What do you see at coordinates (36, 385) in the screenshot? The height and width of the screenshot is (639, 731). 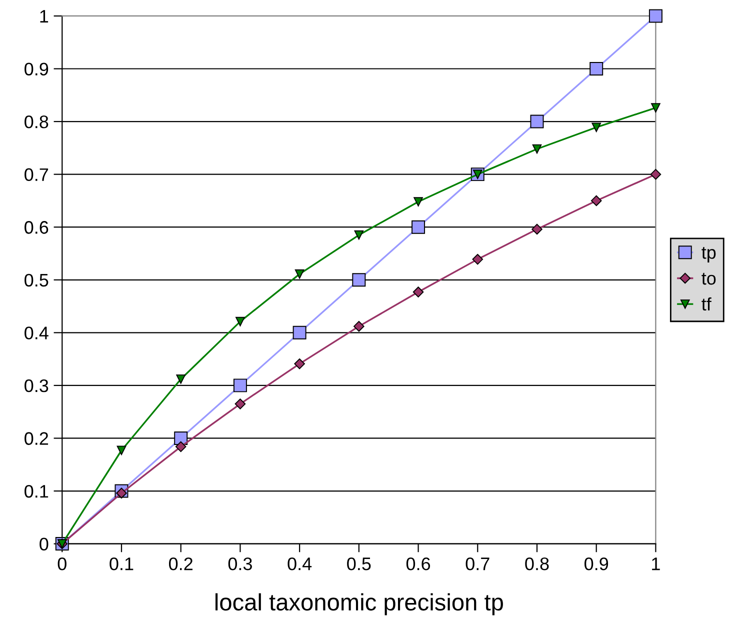 I see `y-tick-label: 0.3` at bounding box center [36, 385].